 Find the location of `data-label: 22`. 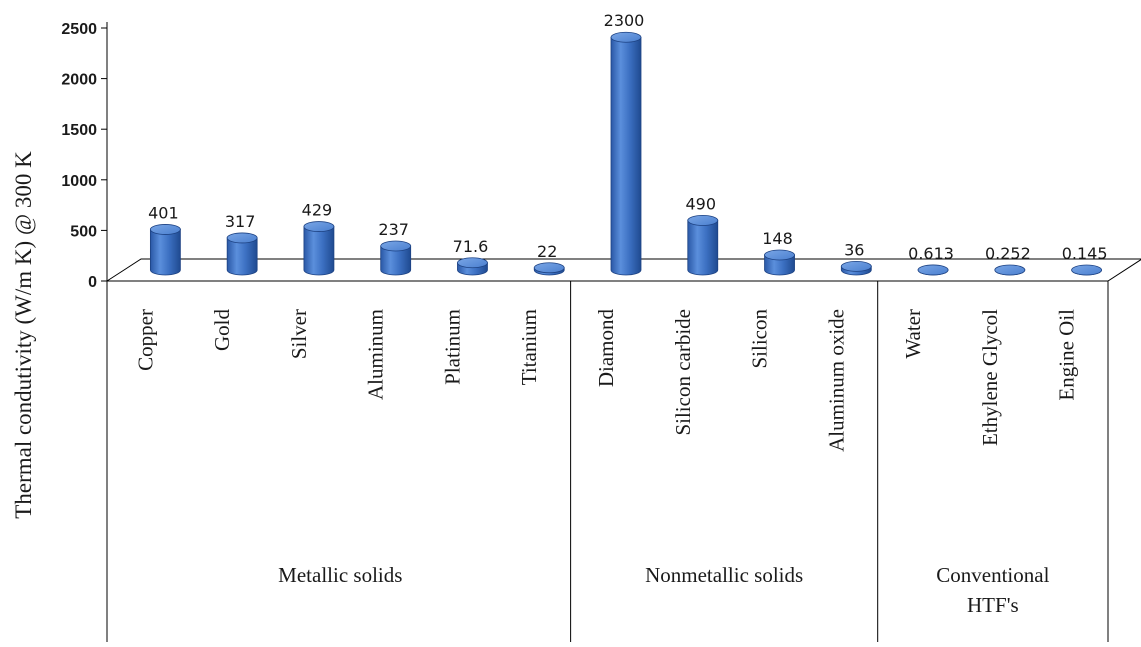

data-label: 22 is located at coordinates (547, 251).